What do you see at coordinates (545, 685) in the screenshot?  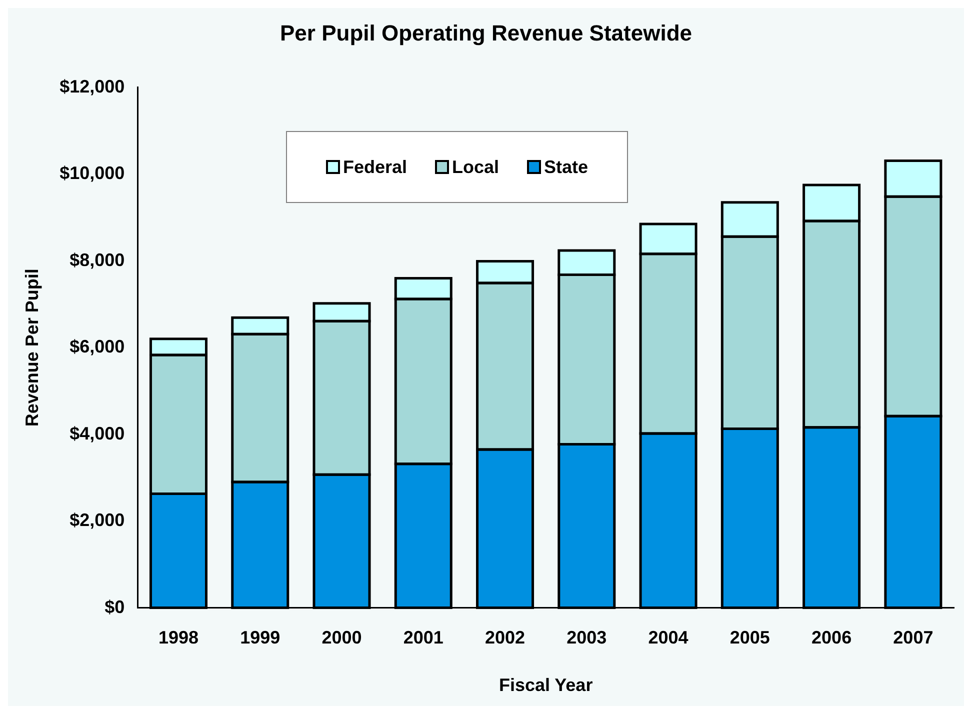 I see `x-axis-title: Fiscal Year` at bounding box center [545, 685].